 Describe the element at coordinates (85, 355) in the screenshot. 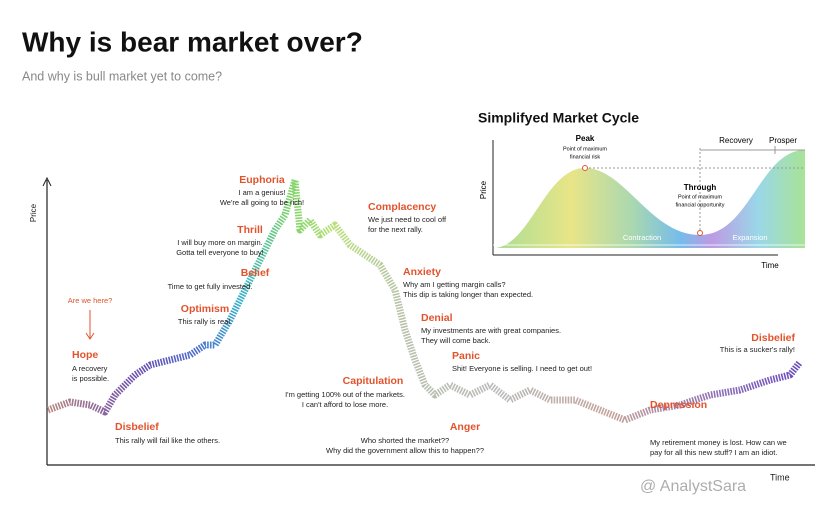

I see `phase-label: Hope` at that location.